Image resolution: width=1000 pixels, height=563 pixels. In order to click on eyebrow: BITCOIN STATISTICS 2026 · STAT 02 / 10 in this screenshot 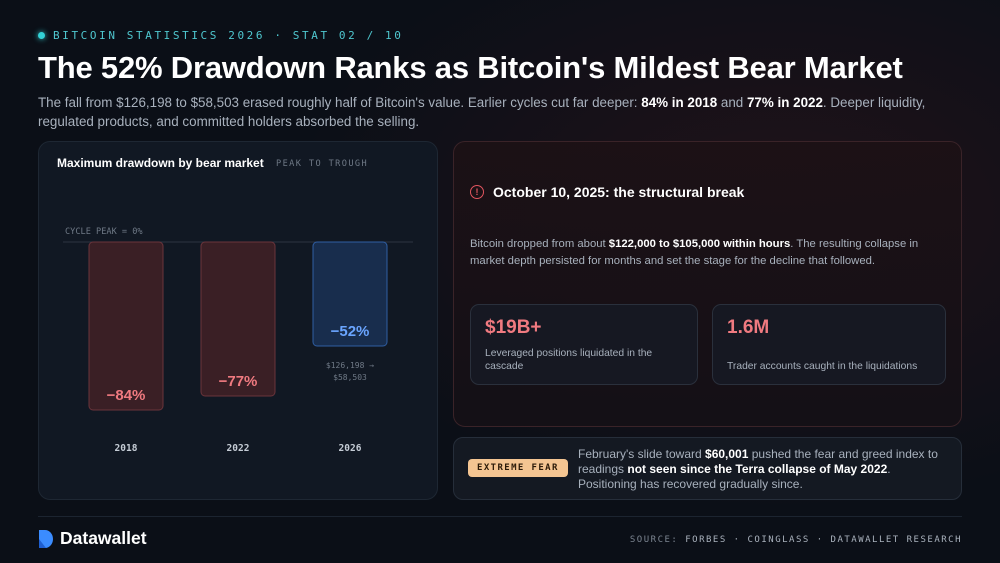, I will do `click(220, 35)`.